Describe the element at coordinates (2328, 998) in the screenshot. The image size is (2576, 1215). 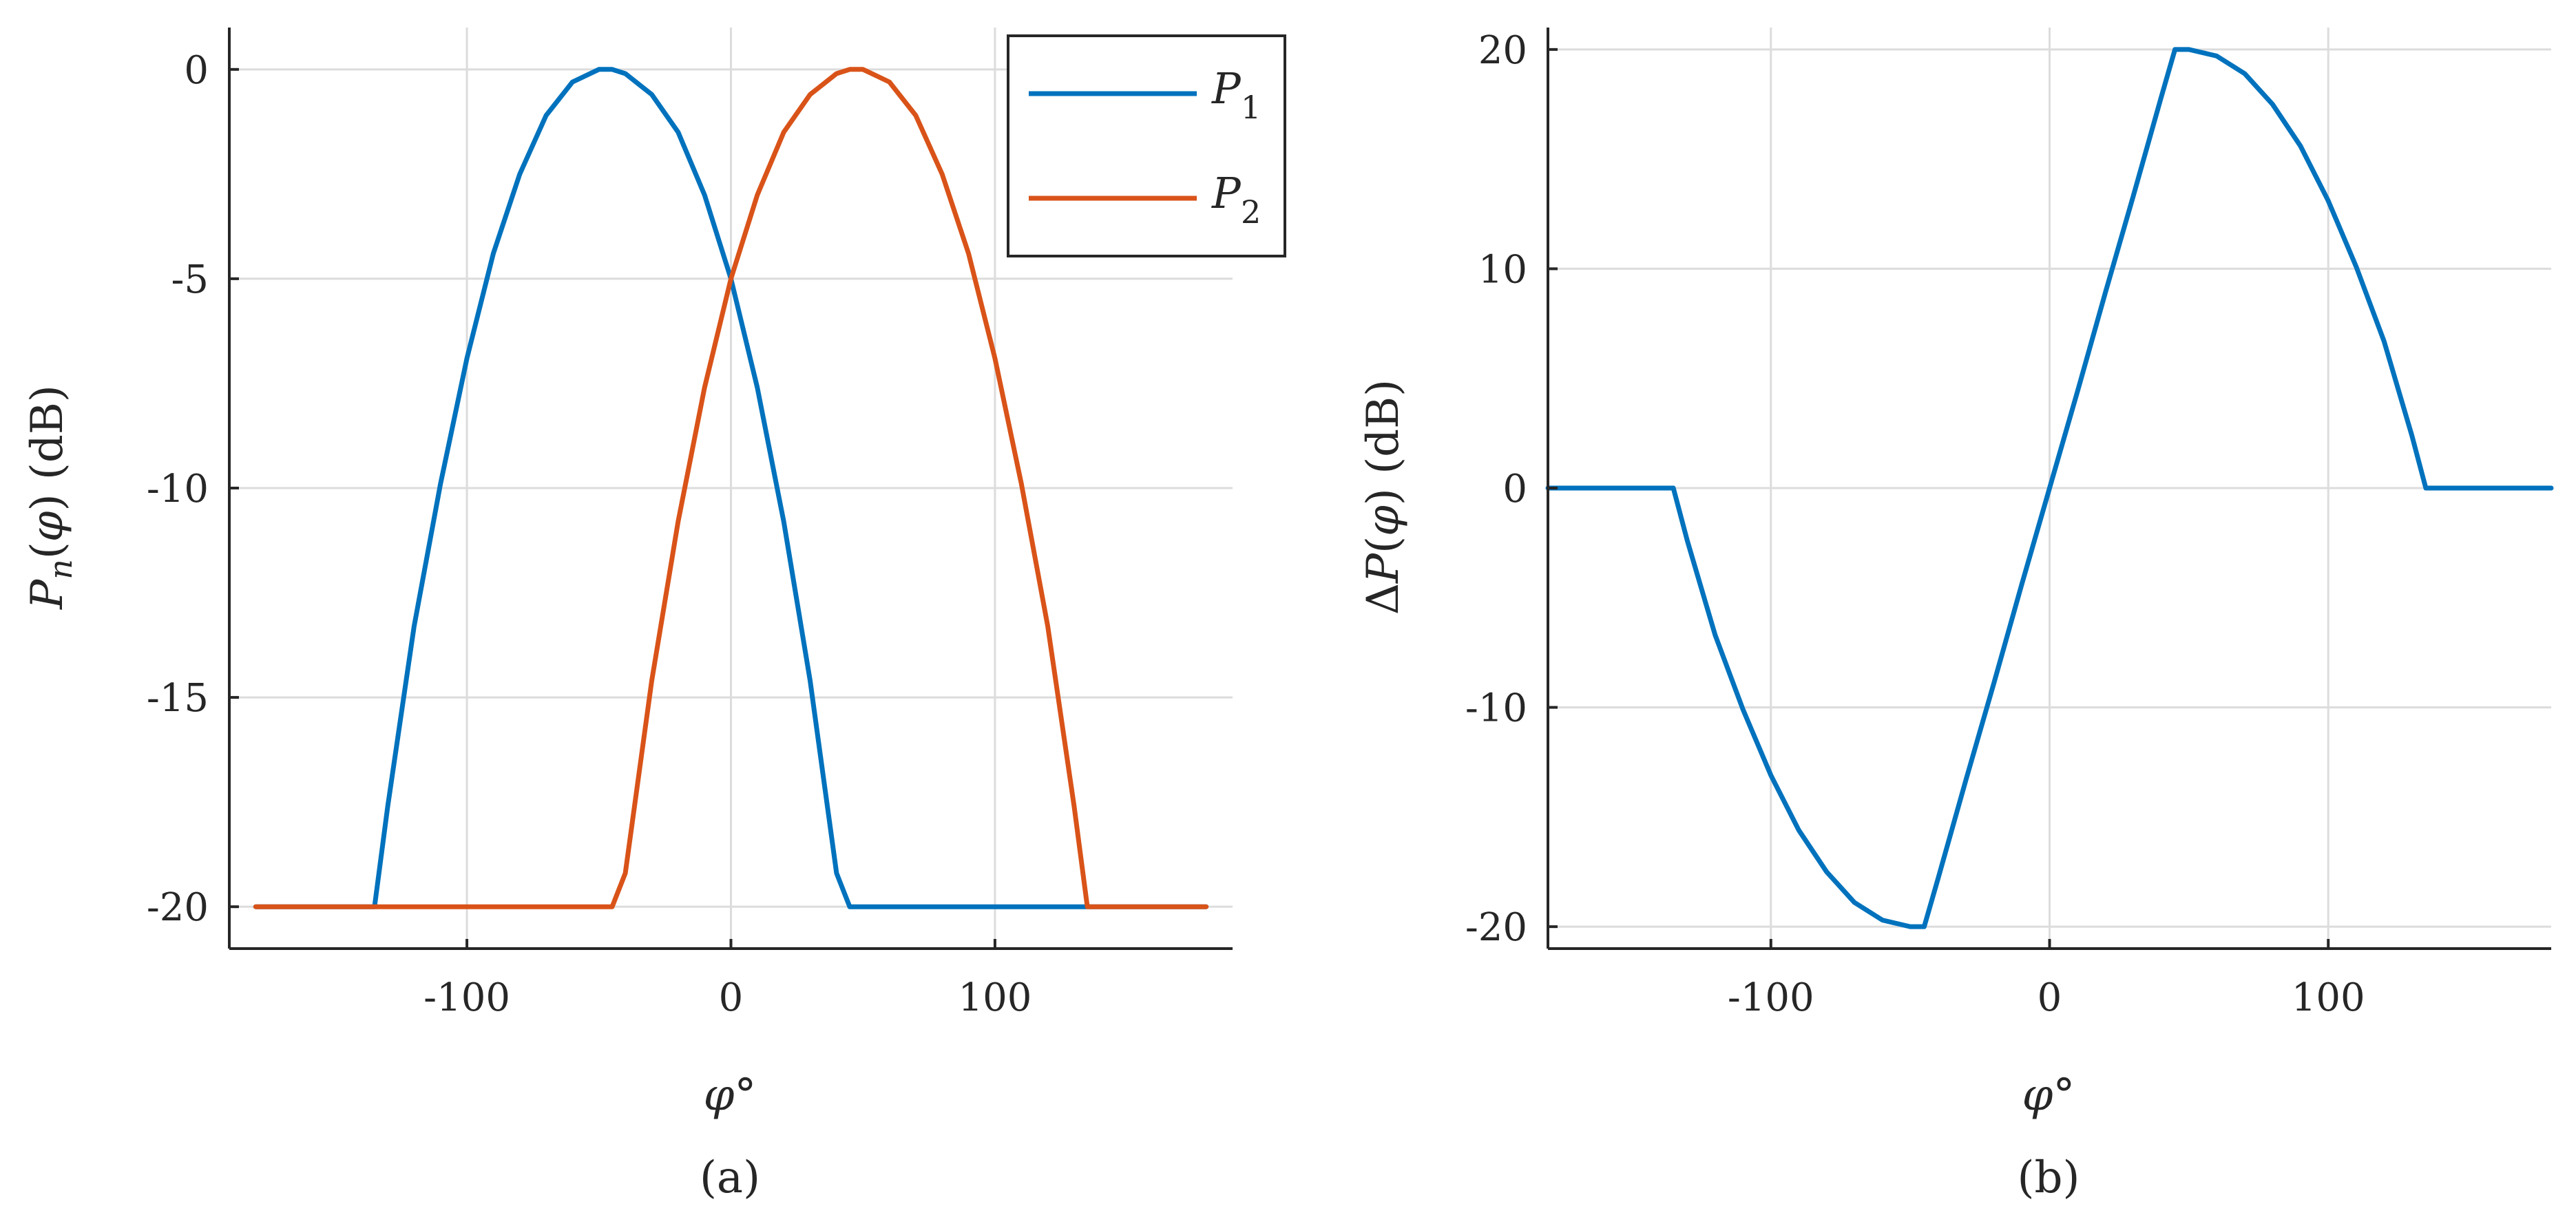
I see `x-tick-label-b-2: 100` at that location.